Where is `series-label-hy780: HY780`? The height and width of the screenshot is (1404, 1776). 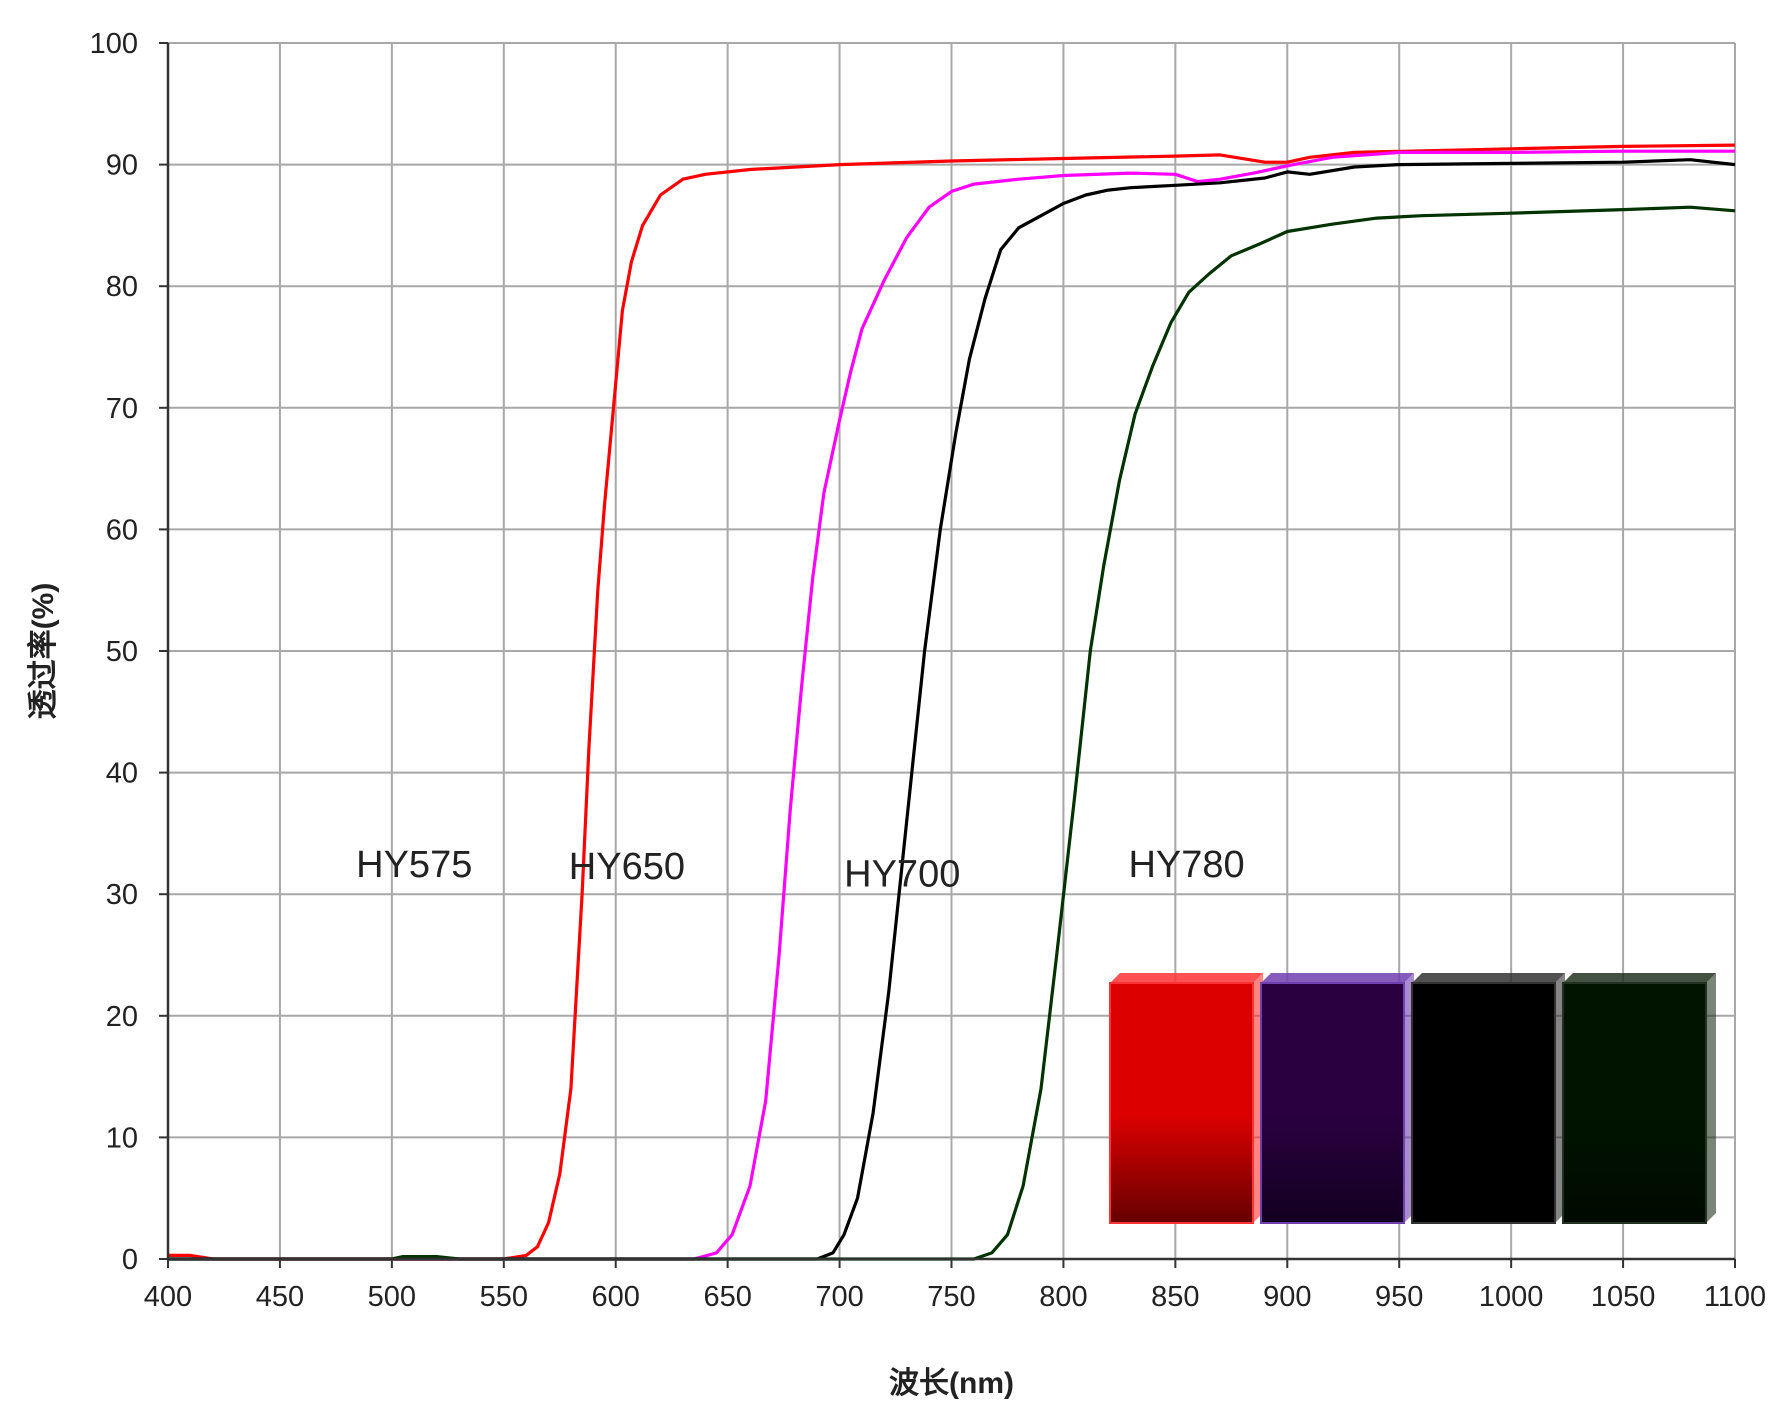
series-label-hy780: HY780 is located at coordinates (1186, 865).